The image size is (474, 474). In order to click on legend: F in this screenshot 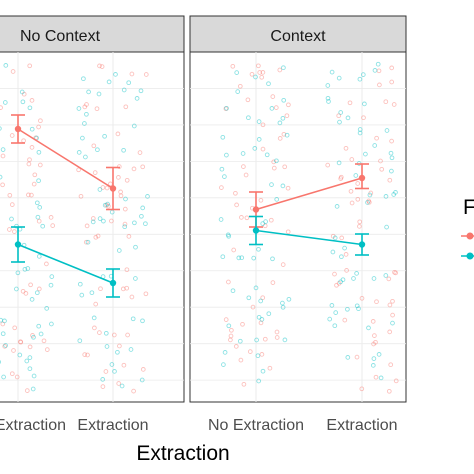, I will do `click(467, 228)`.